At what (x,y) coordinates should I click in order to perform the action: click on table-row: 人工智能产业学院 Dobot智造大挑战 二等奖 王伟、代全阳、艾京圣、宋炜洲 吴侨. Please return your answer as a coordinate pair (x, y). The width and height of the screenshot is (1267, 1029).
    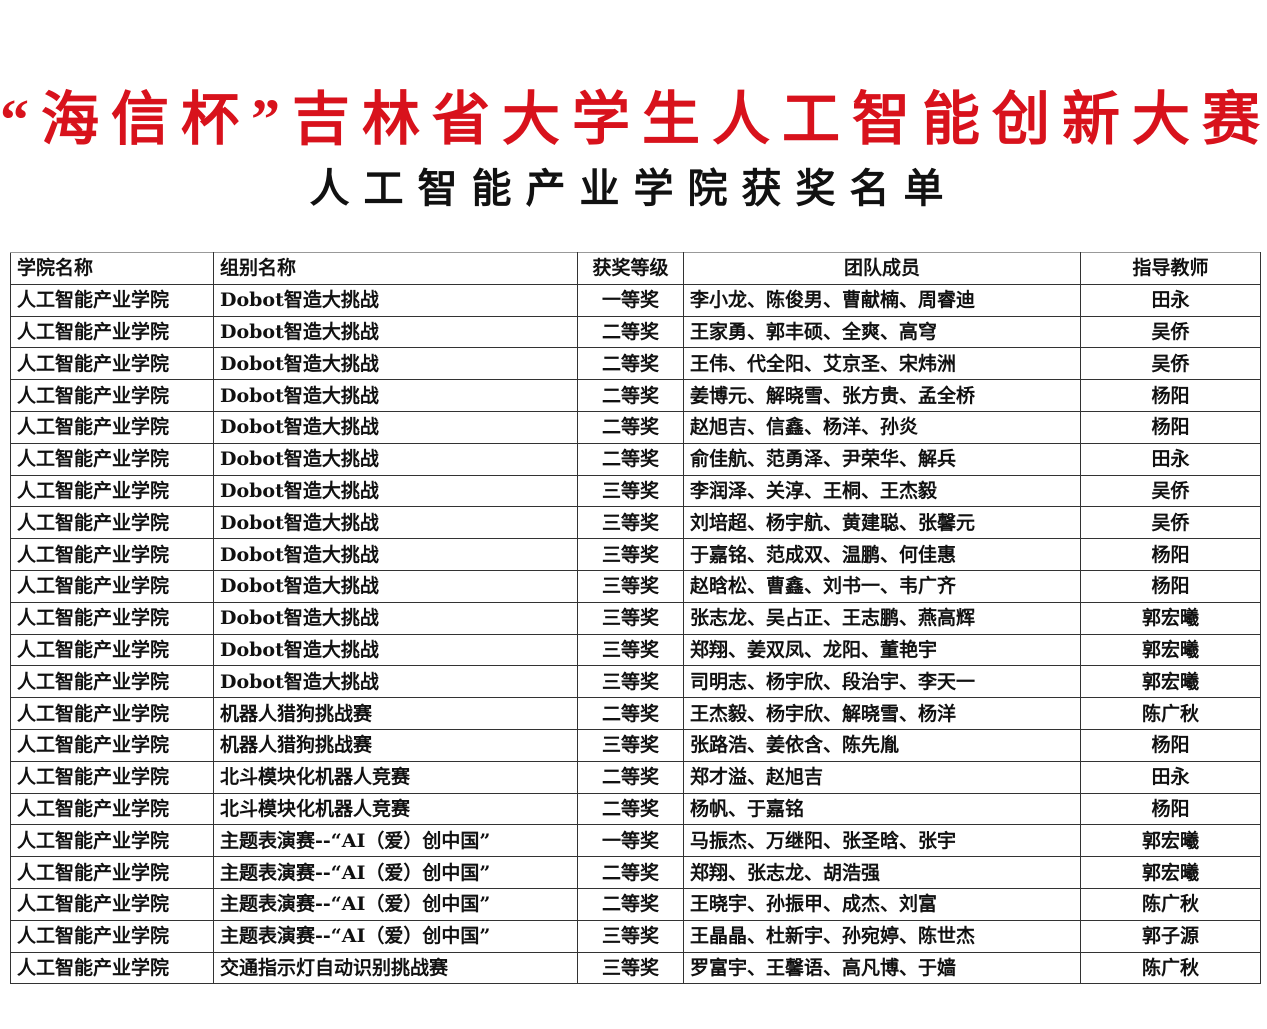
    Looking at the image, I should click on (635, 364).